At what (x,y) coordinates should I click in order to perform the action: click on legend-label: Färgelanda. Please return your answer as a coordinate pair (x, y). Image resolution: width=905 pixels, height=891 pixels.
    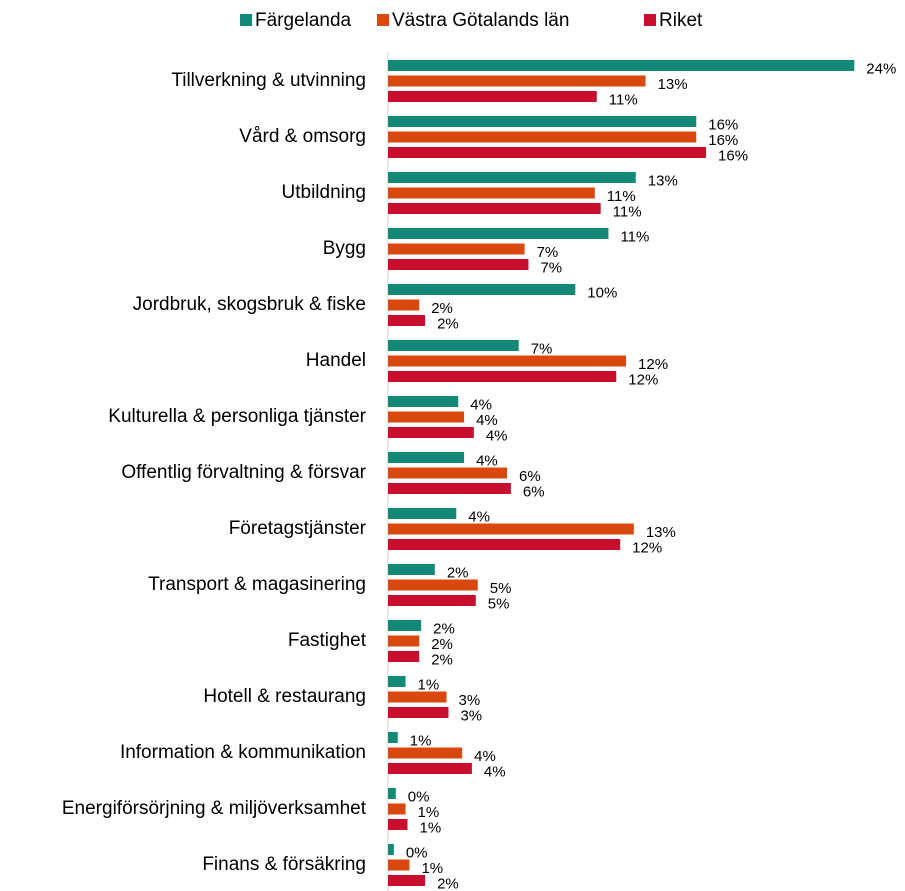
    Looking at the image, I should click on (303, 20).